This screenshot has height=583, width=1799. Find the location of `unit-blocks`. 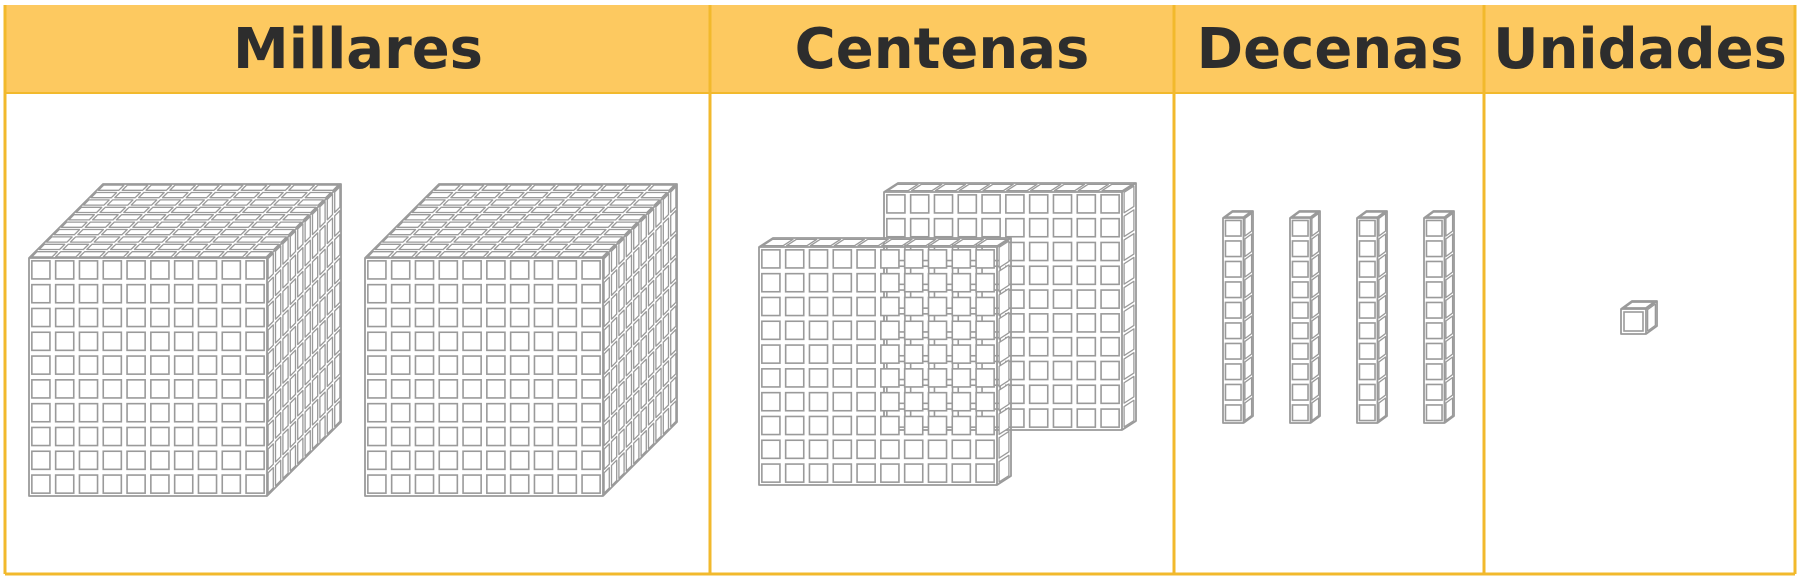

unit-blocks is located at coordinates (1639, 317).